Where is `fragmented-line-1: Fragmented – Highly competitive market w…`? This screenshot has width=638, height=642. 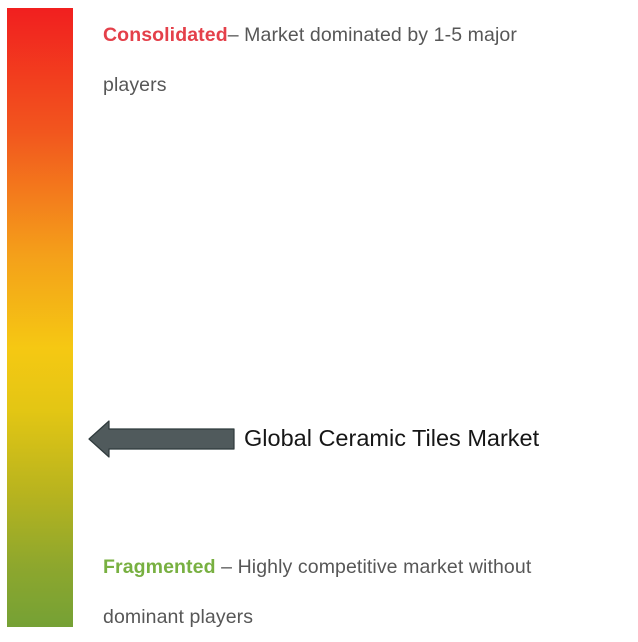 fragmented-line-1: Fragmented – Highly competitive market w… is located at coordinates (317, 567).